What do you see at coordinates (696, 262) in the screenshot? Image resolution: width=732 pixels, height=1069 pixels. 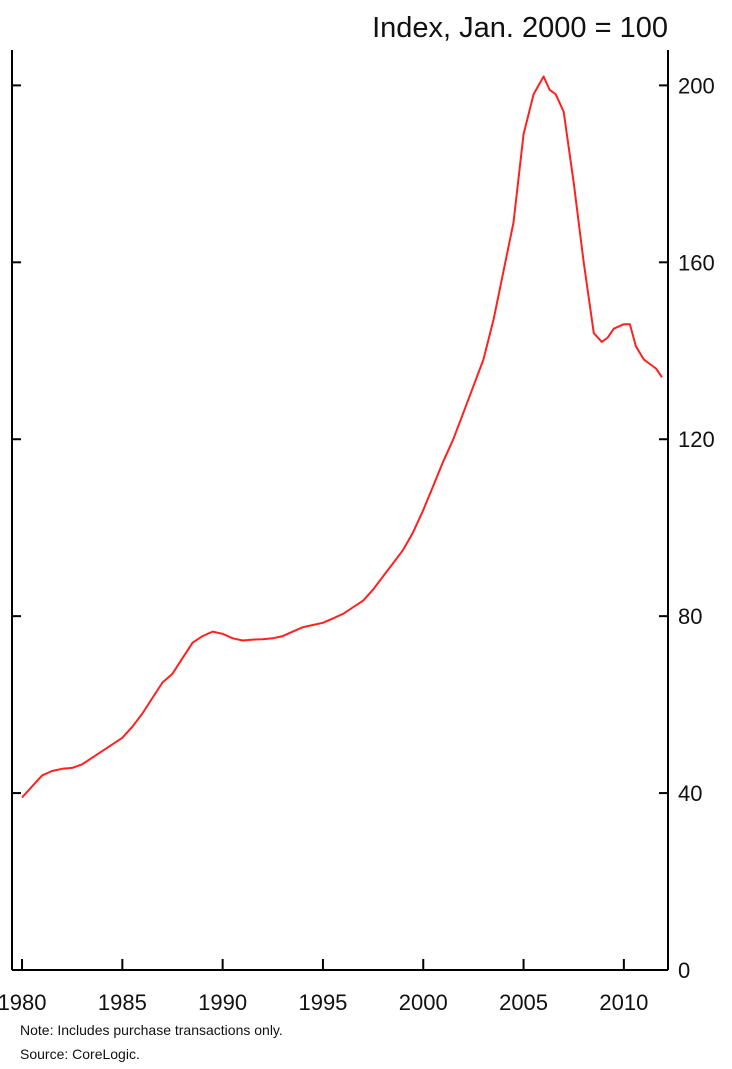 I see `y-tick-label-160: 160` at bounding box center [696, 262].